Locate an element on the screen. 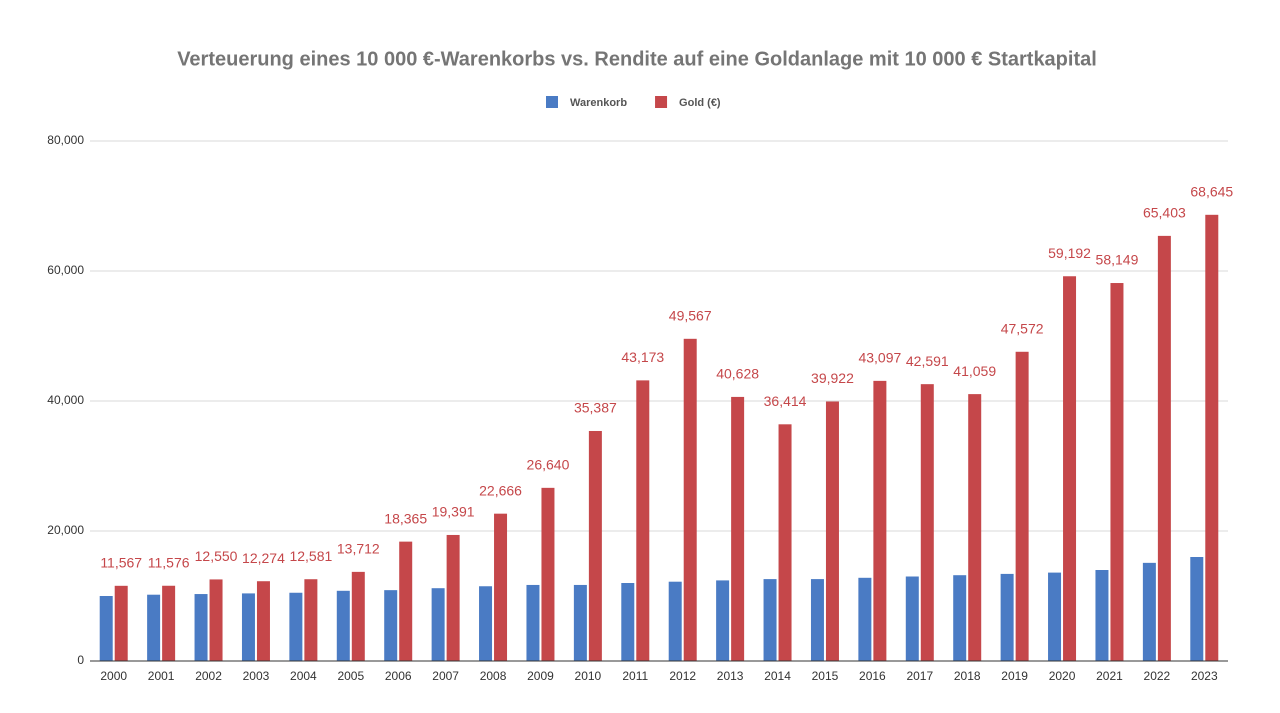 The width and height of the screenshot is (1280, 713). x-tick-label: 2022 is located at coordinates (1157, 676).